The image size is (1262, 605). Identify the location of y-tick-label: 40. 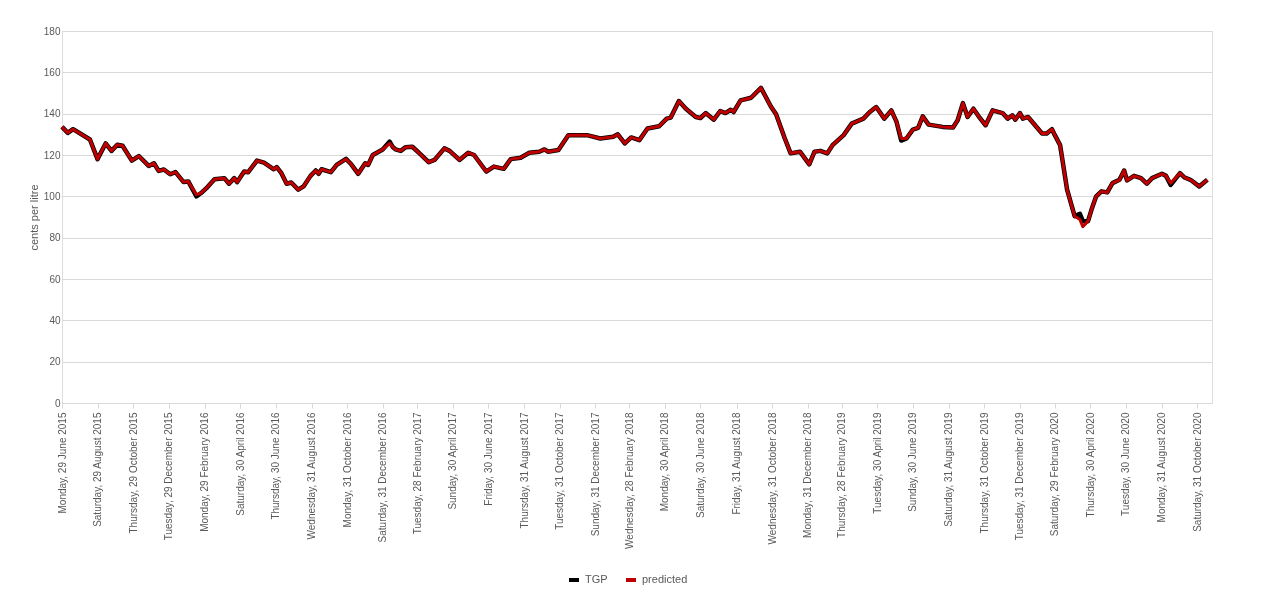
(55, 320).